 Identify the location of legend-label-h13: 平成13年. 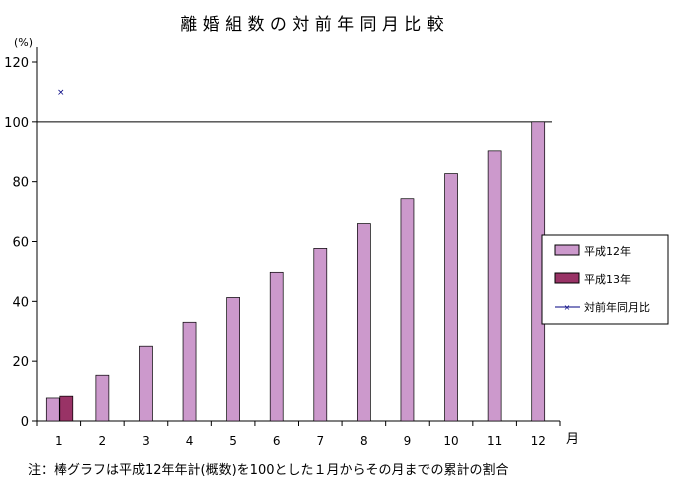
(607, 279).